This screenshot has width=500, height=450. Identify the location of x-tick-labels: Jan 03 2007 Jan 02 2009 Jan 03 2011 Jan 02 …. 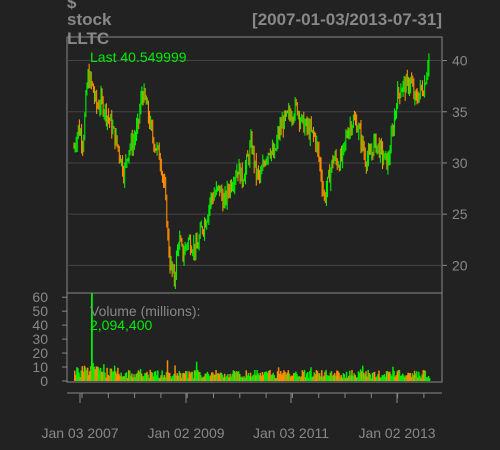
(238, 417).